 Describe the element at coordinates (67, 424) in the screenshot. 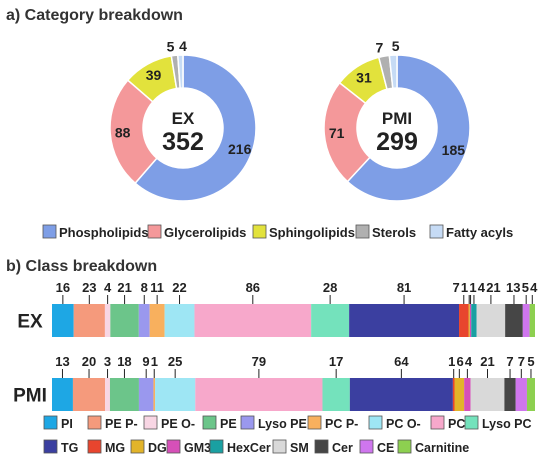

I see `legend-label: PI` at that location.